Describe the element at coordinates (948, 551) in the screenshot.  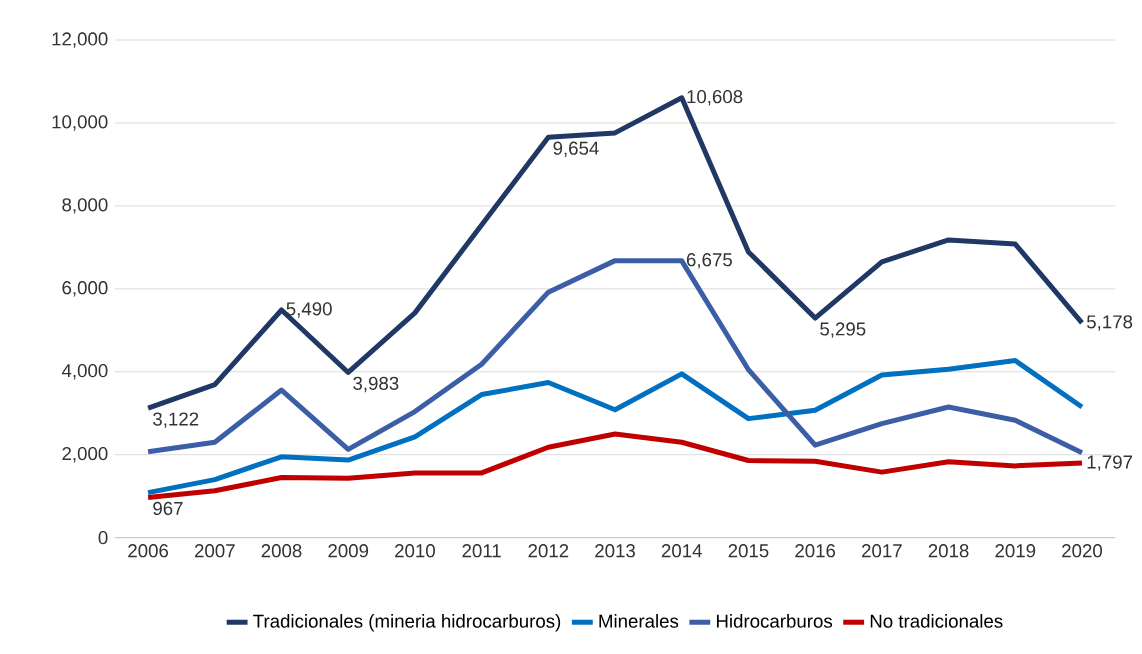
I see `x-tick-label: 2018` at that location.